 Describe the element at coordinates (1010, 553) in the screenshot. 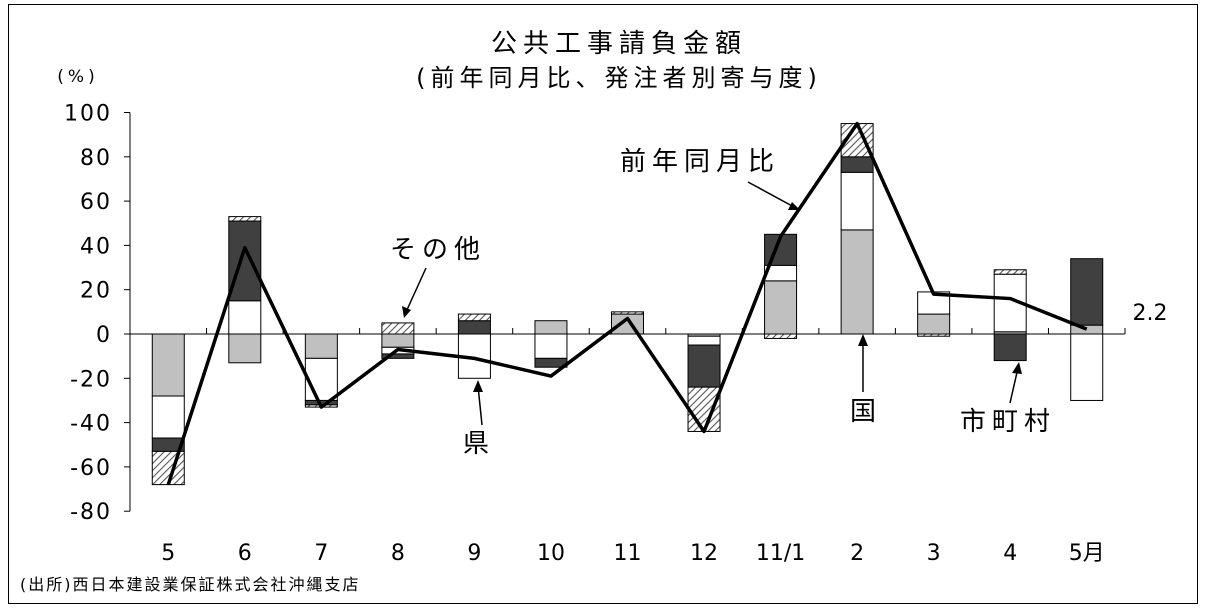

I see `x-tick-label: 4` at that location.